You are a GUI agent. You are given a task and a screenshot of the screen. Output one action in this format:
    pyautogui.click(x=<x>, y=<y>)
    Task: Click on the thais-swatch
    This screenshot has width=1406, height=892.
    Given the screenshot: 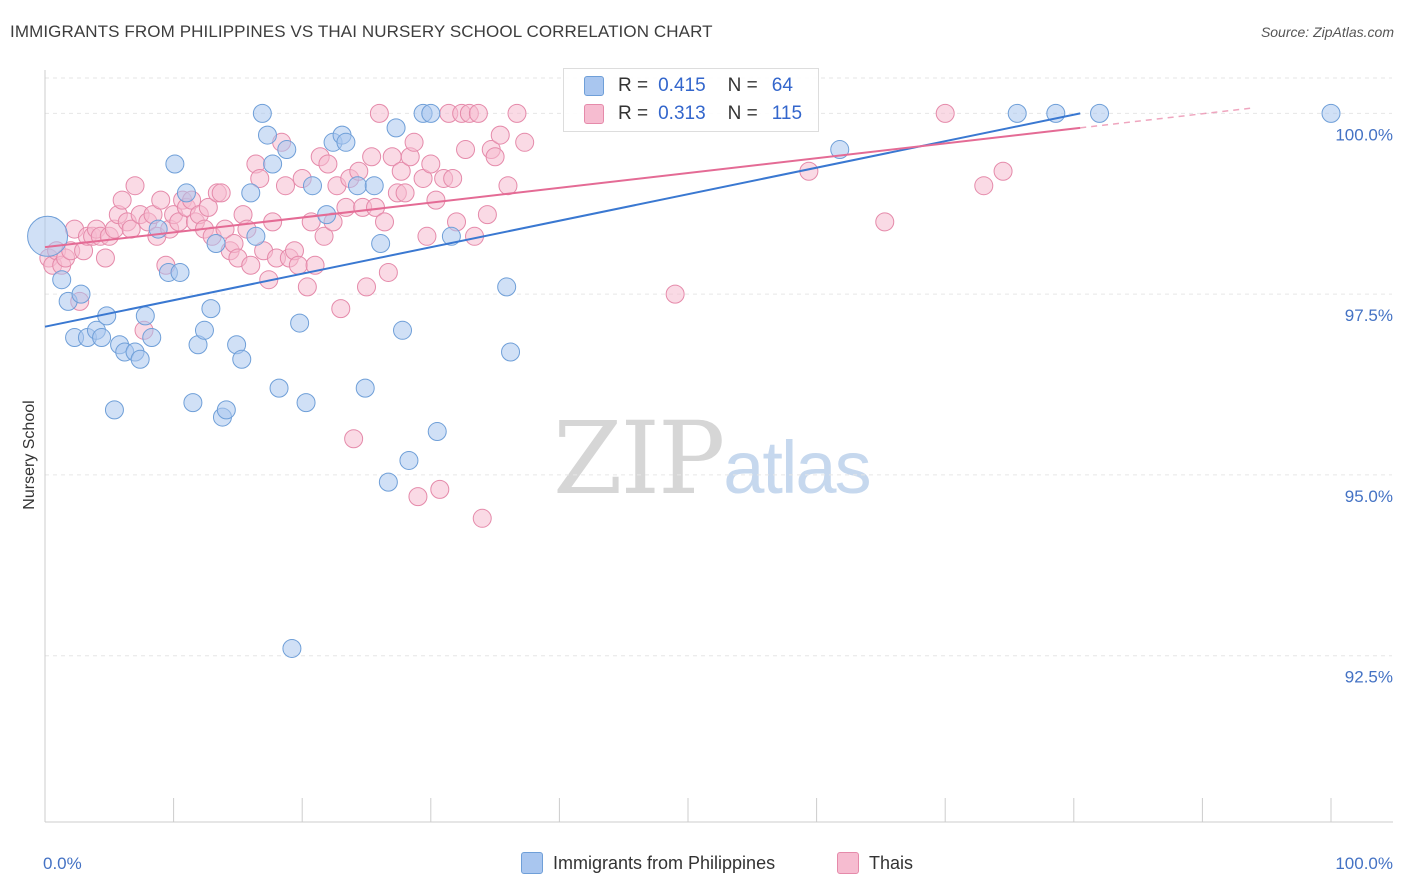 What is the action you would take?
    pyautogui.click(x=594, y=114)
    